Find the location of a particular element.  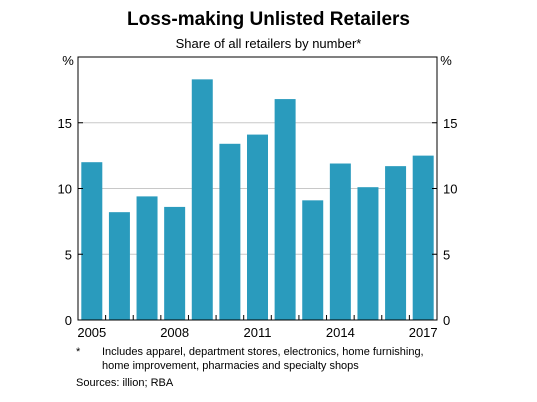

y-unit-right: % is located at coordinates (446, 60).